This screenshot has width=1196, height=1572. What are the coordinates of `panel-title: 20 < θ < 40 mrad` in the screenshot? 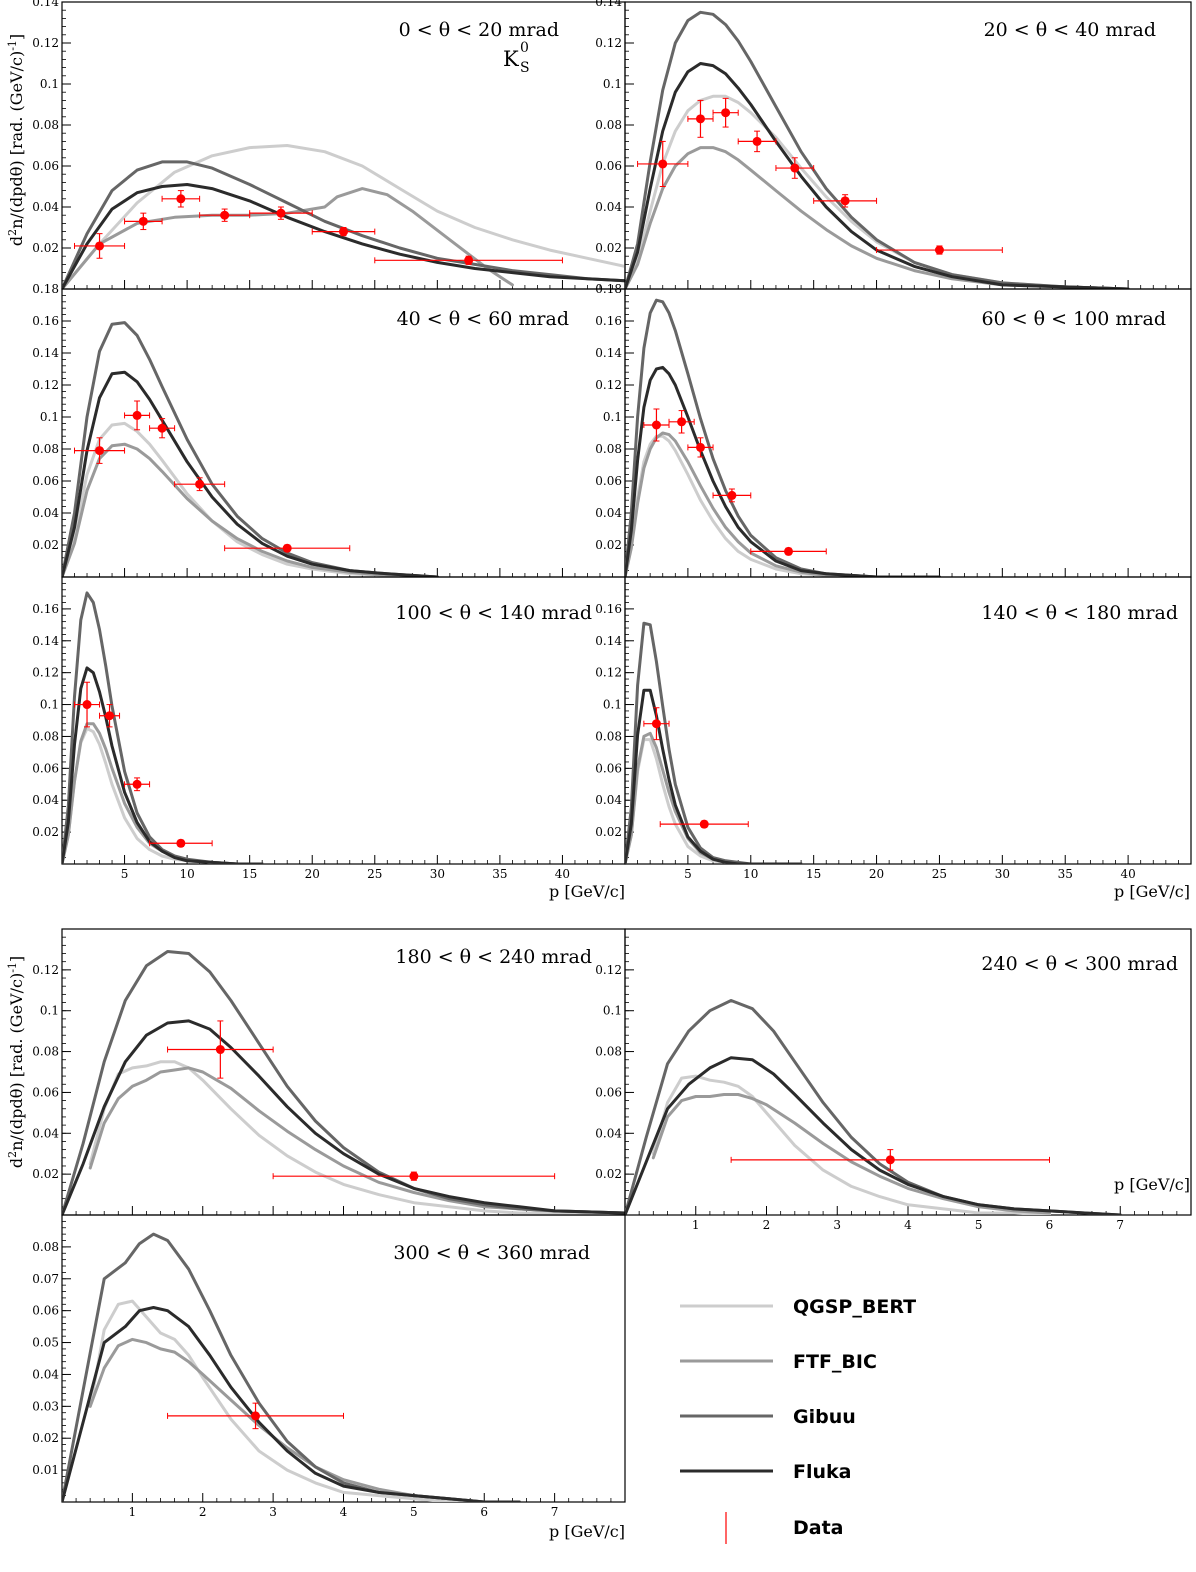 It's located at (1070, 30).